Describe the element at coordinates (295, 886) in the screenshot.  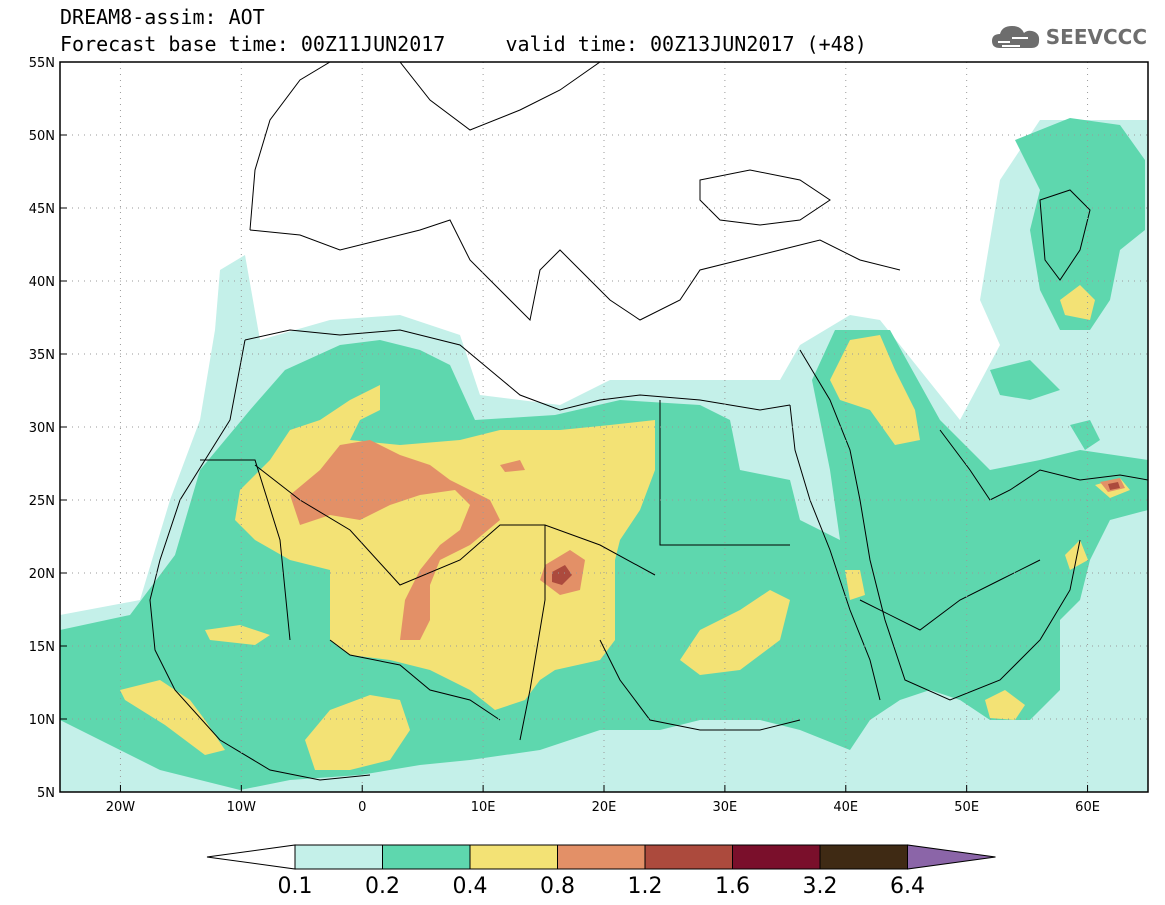
I see `colorbar-label: 0.1` at that location.